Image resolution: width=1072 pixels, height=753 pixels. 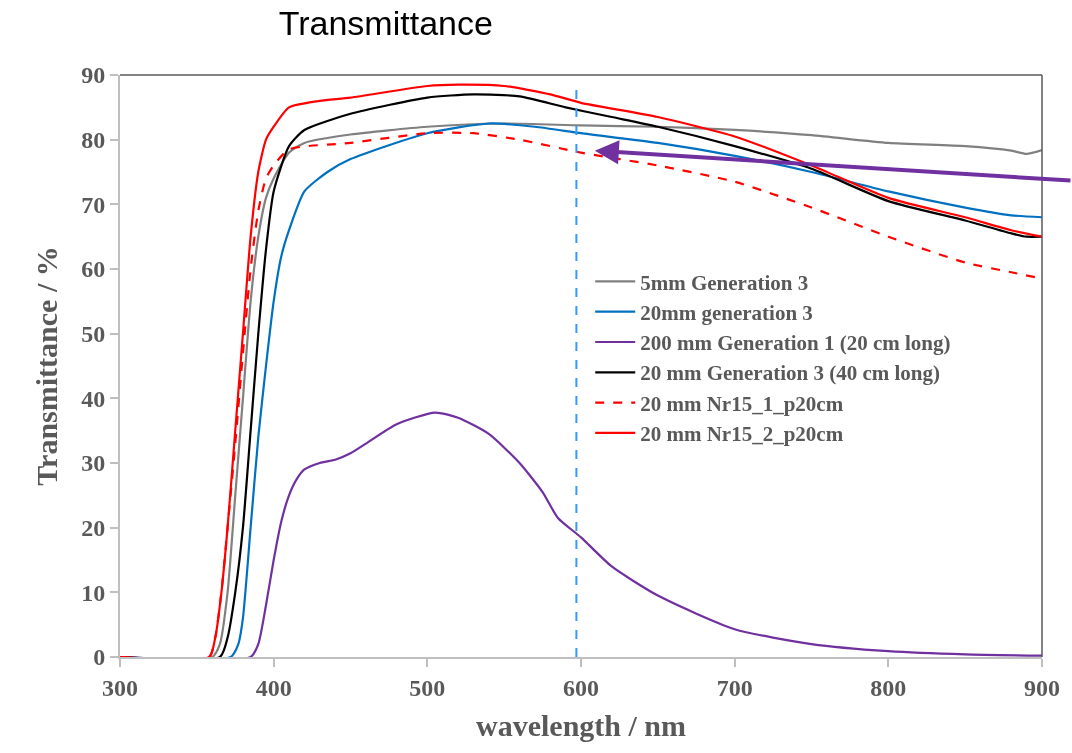 What do you see at coordinates (742, 434) in the screenshot?
I see `legend-label: 20 mm Nr15_2_p20cm` at bounding box center [742, 434].